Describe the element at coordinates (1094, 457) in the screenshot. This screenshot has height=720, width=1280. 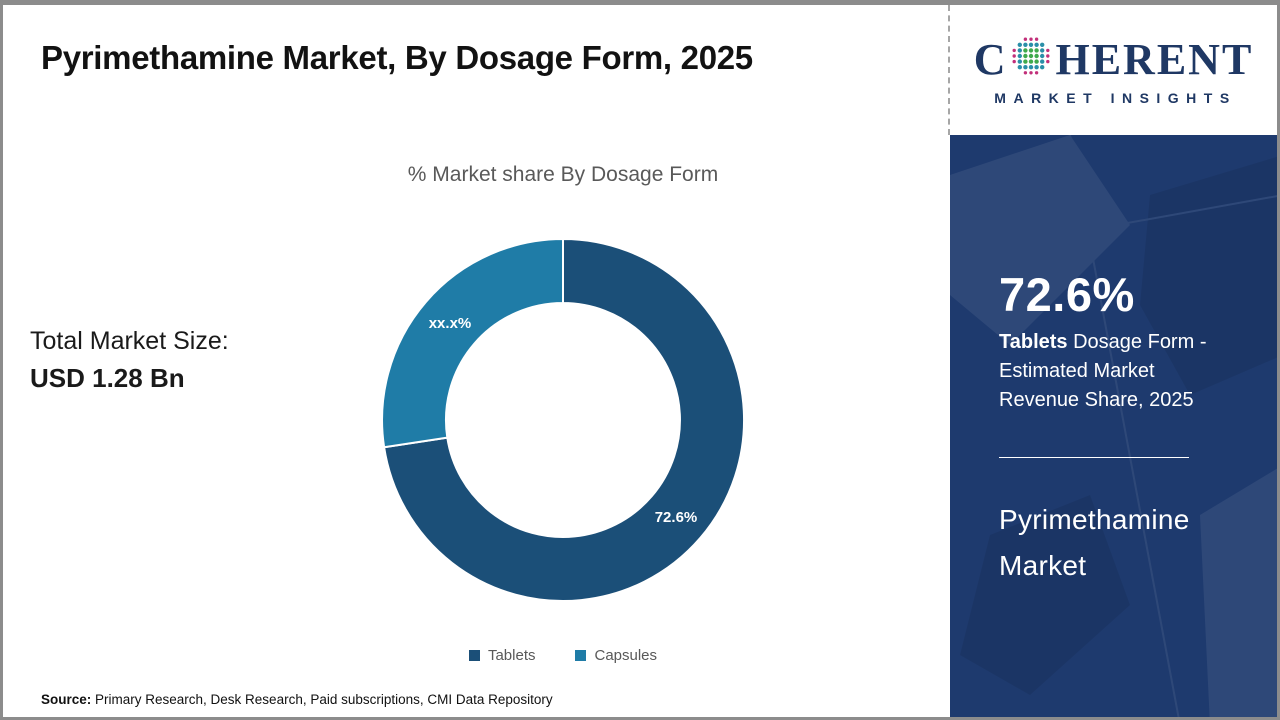
I see `panel-divider` at that location.